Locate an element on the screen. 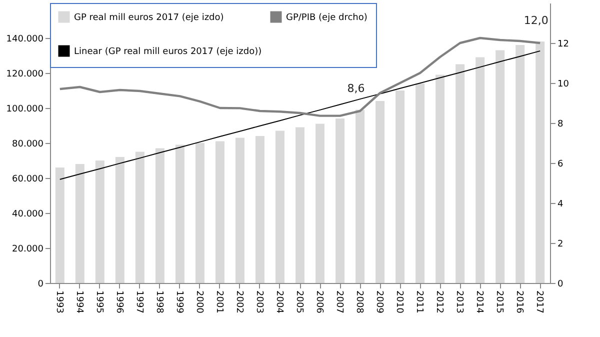  x-tick-label: 2005 is located at coordinates (299, 302).